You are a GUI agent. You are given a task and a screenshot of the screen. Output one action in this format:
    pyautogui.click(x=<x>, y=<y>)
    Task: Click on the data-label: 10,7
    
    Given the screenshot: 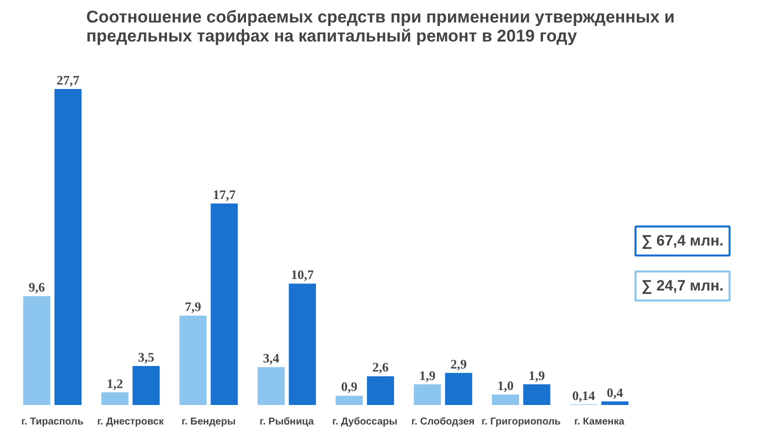 What is the action you would take?
    pyautogui.click(x=302, y=274)
    